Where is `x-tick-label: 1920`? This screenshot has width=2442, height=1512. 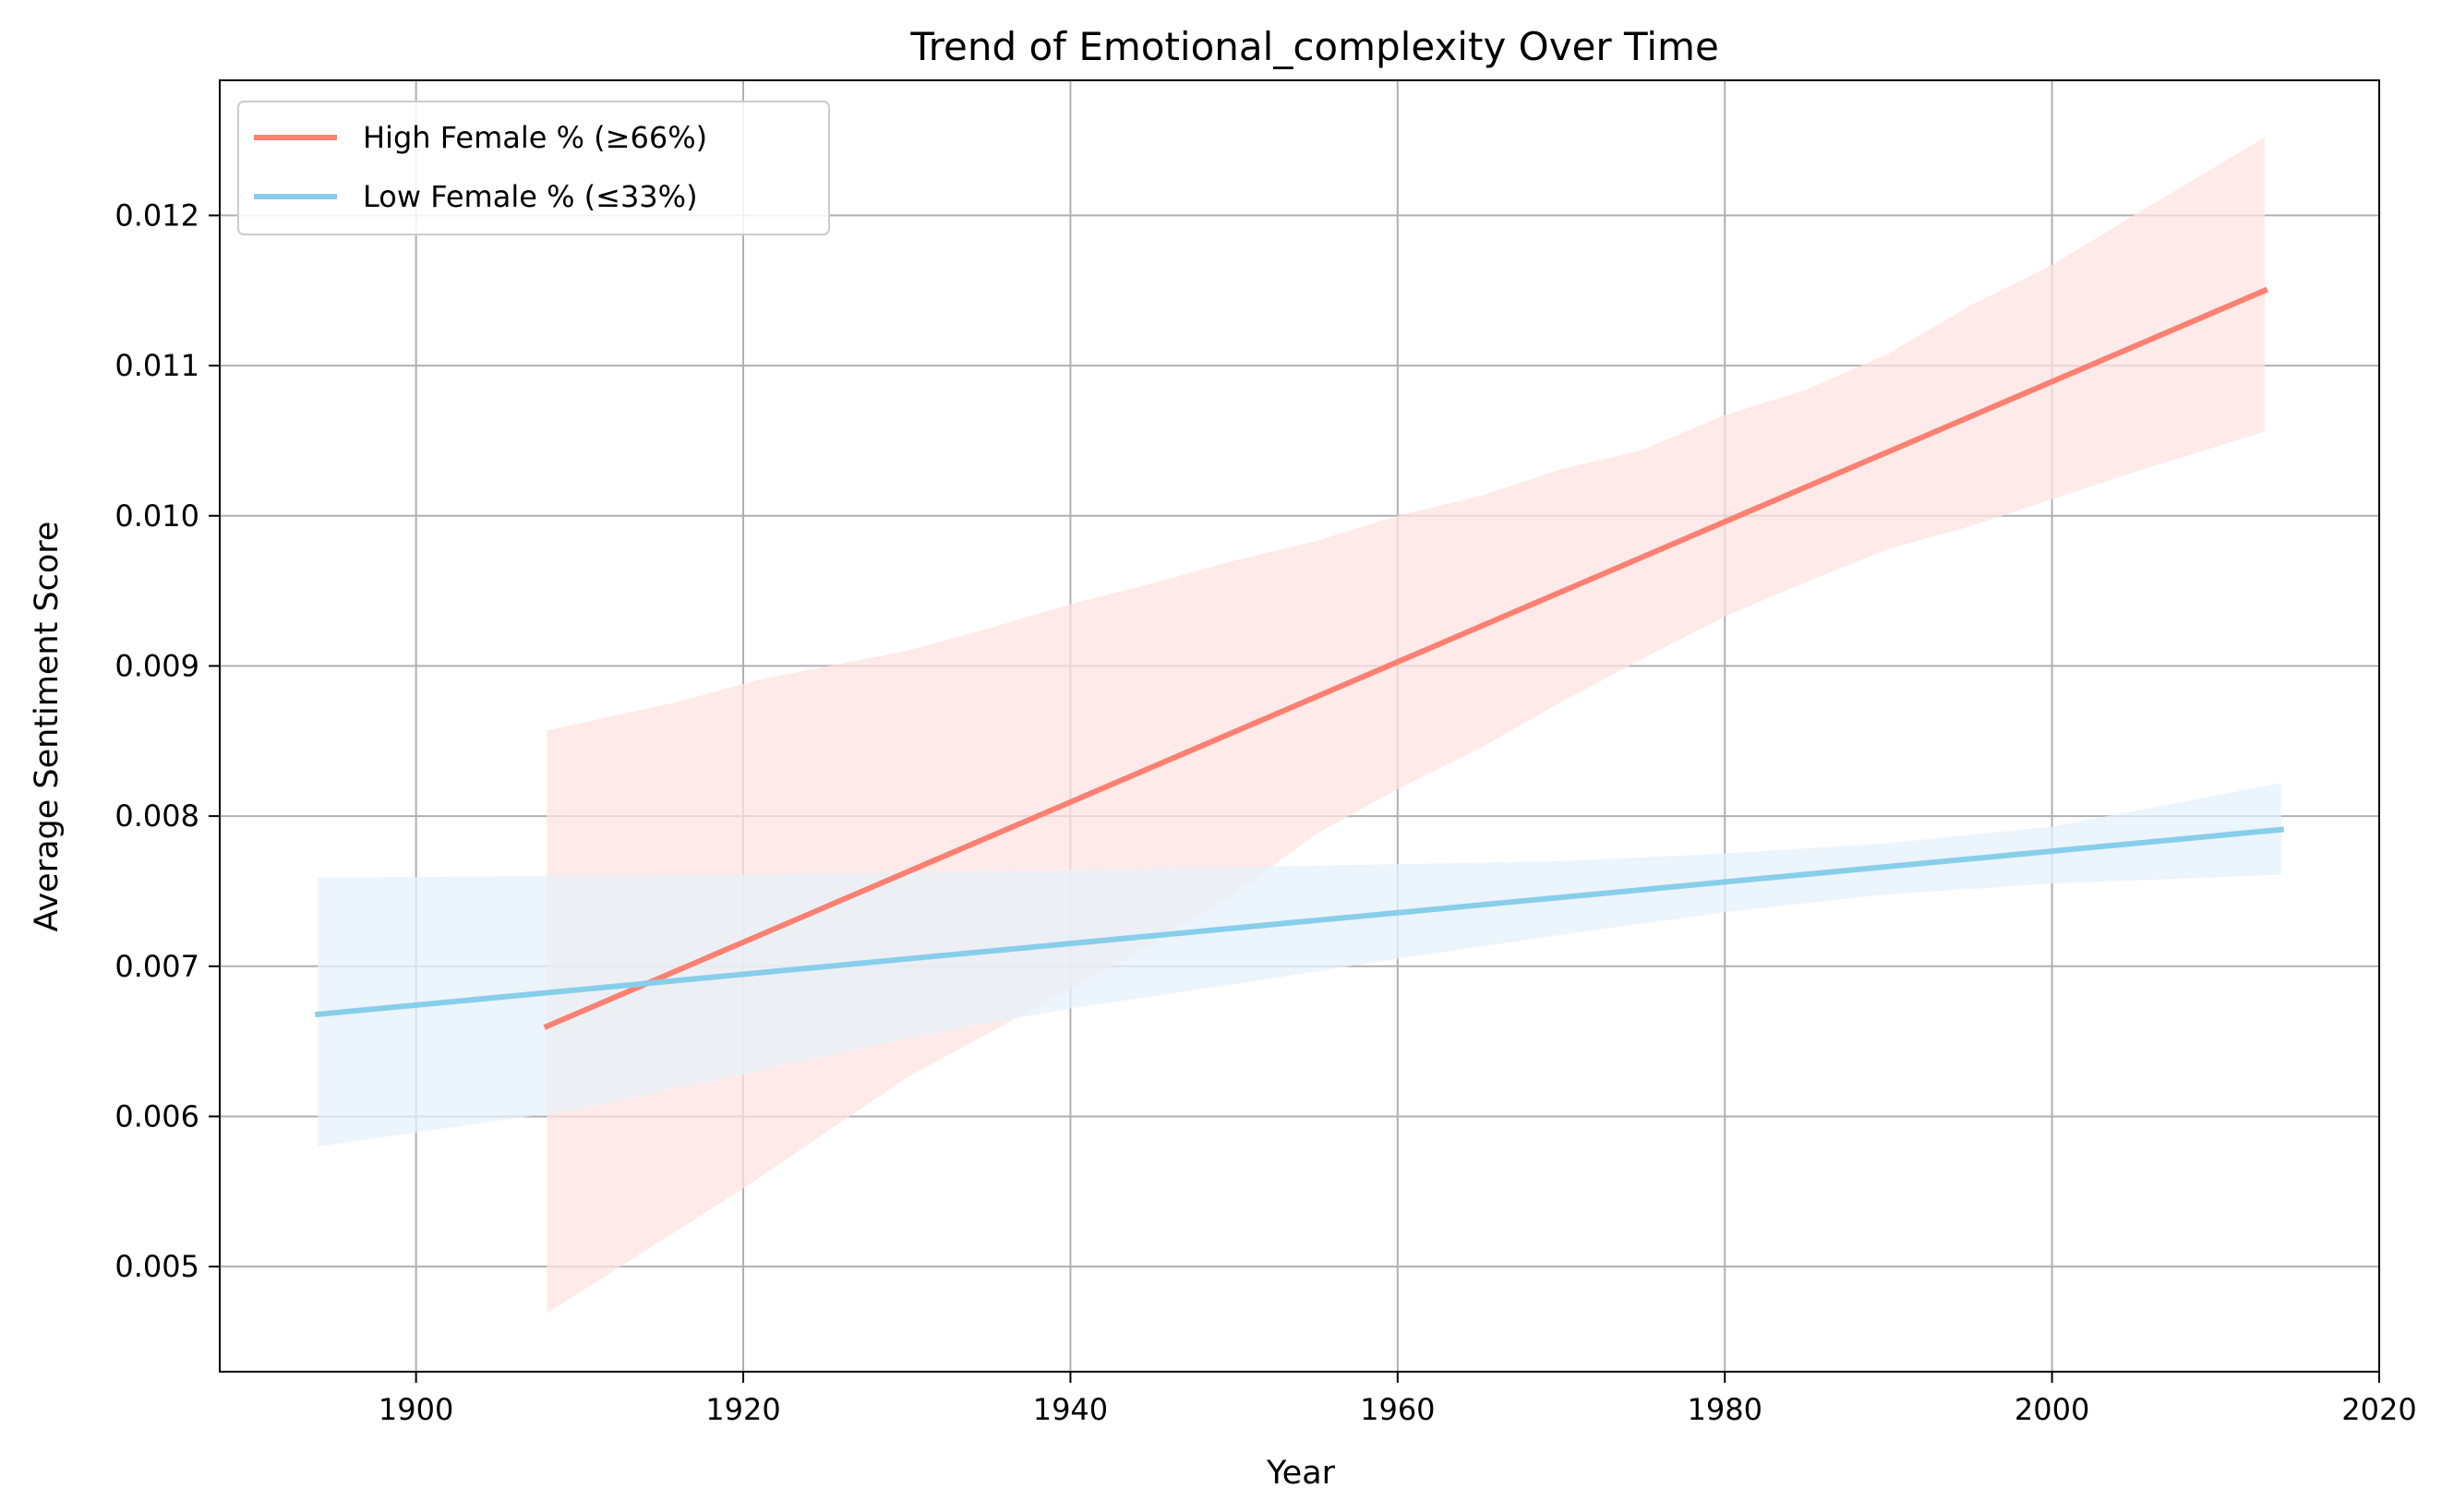
x-tick-label: 1920 is located at coordinates (742, 1409).